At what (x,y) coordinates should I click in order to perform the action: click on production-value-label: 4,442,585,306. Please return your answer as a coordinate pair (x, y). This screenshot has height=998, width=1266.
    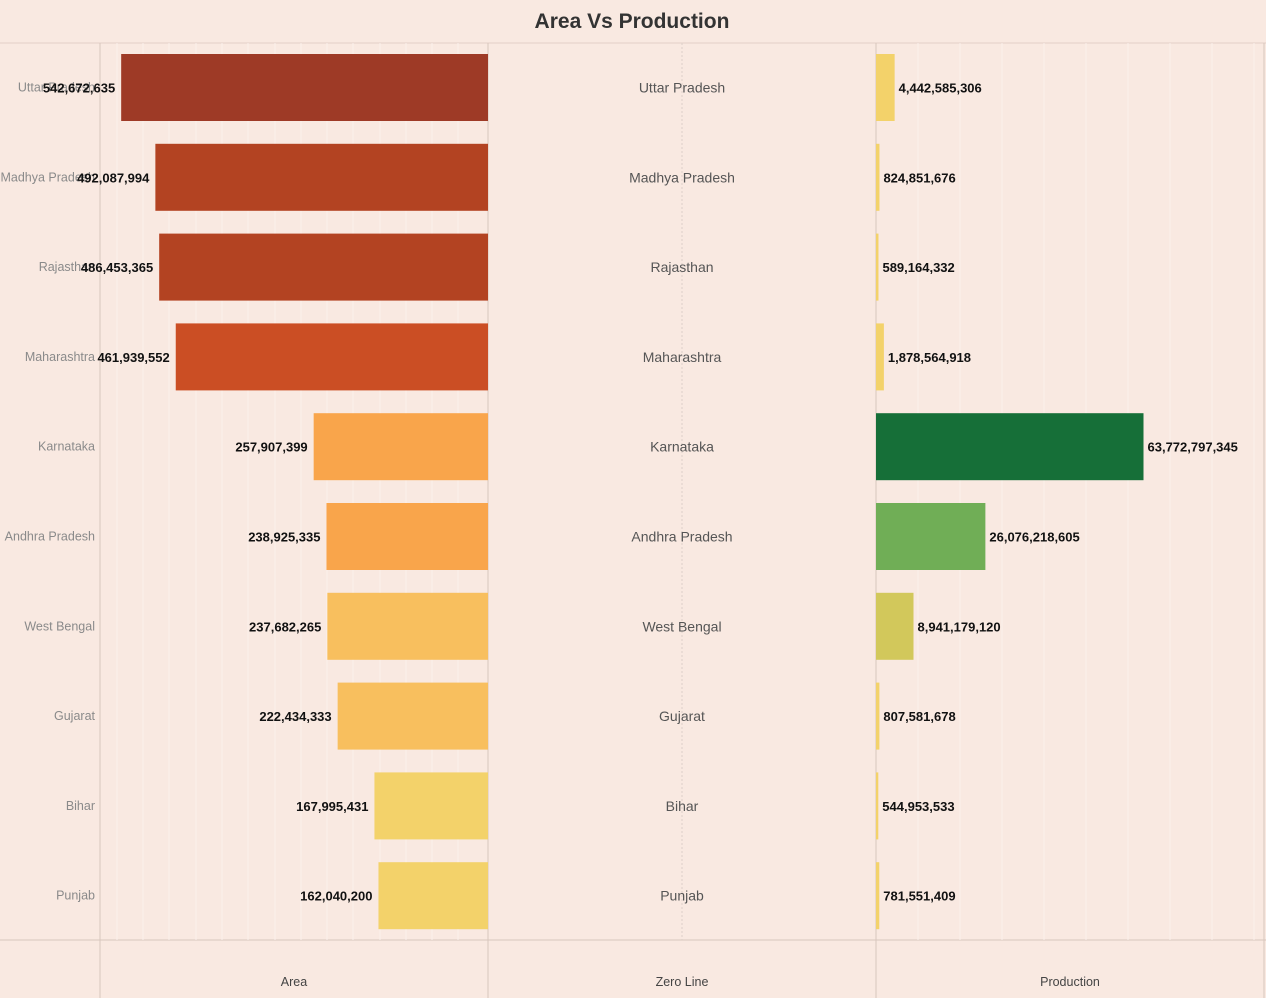
    Looking at the image, I should click on (940, 88).